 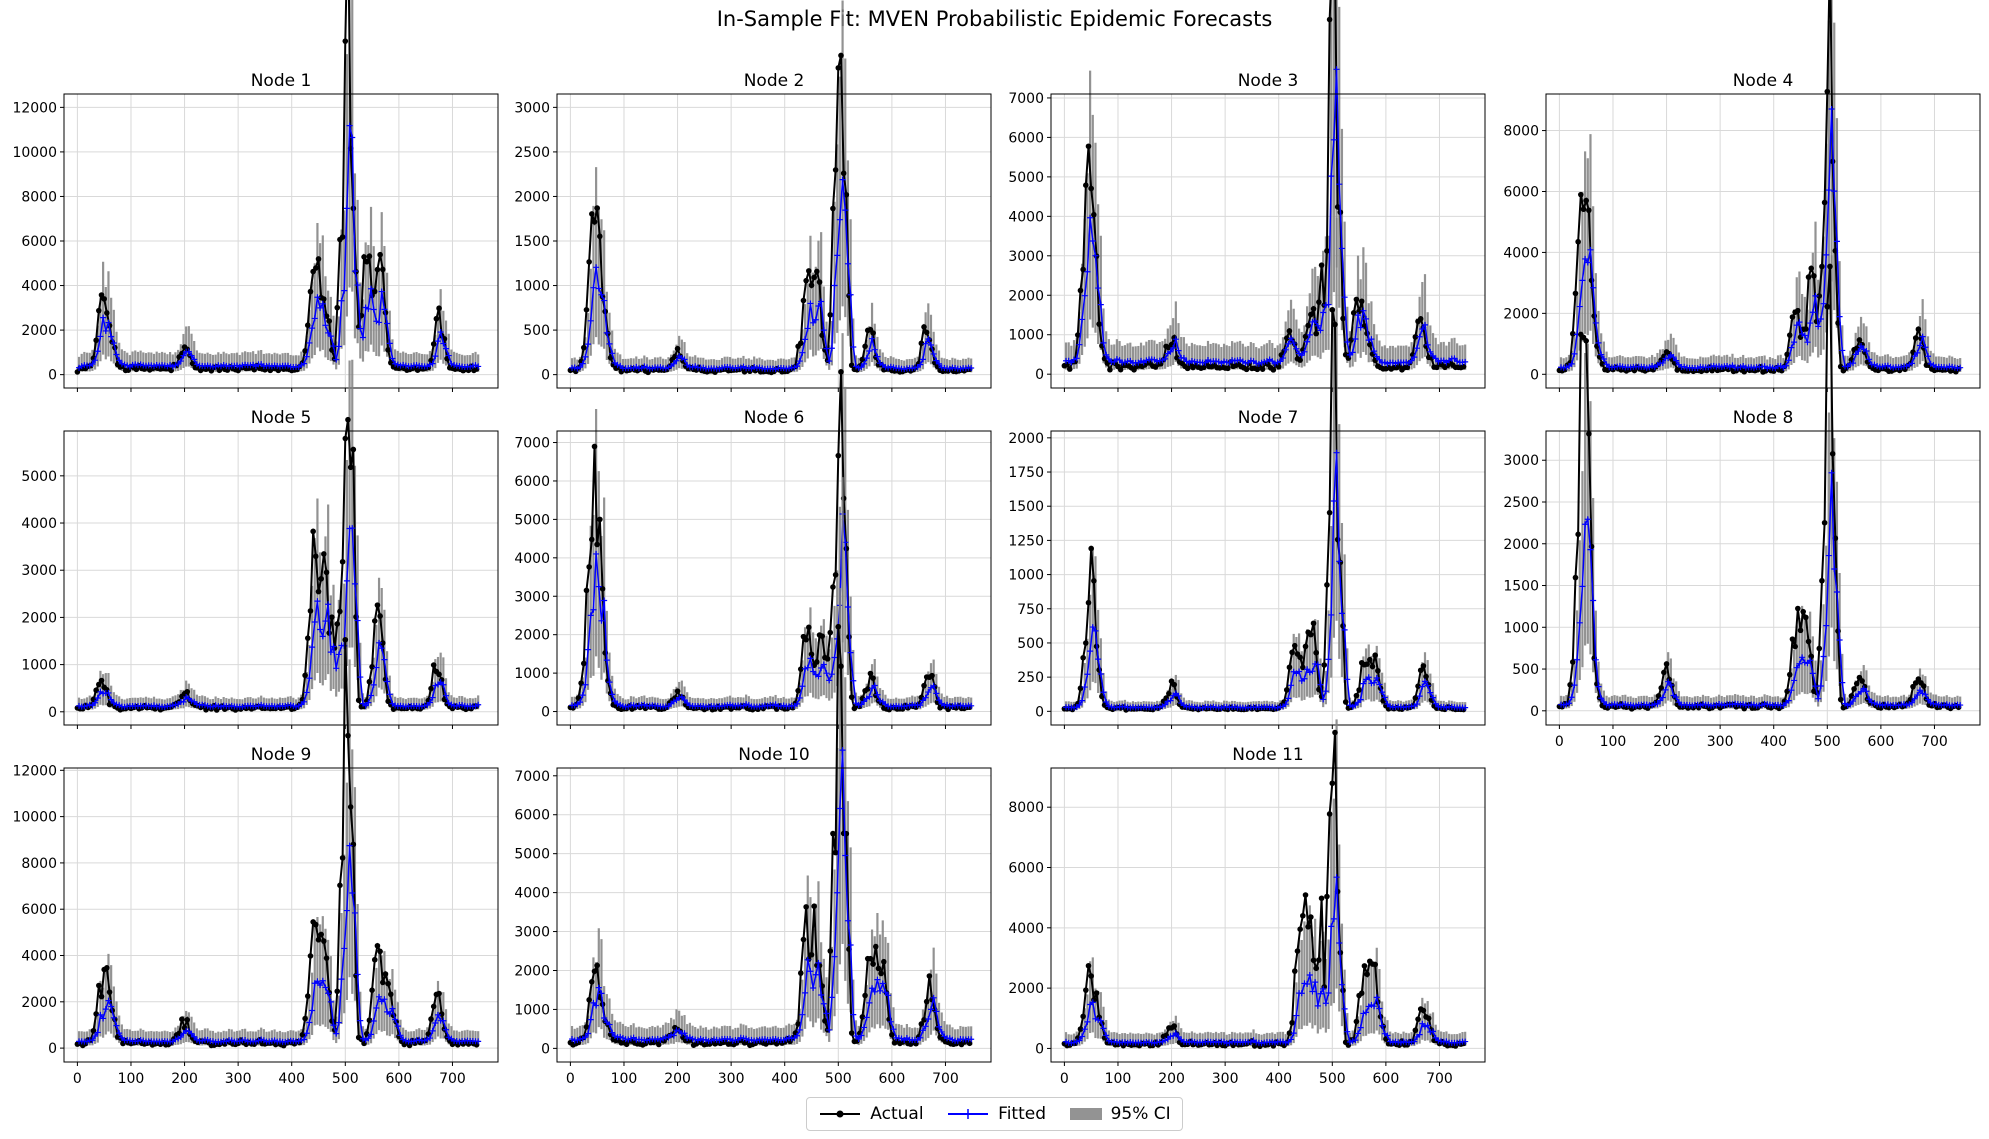 What do you see at coordinates (39, 957) in the screenshot?
I see `y-tick-label: 4000` at bounding box center [39, 957].